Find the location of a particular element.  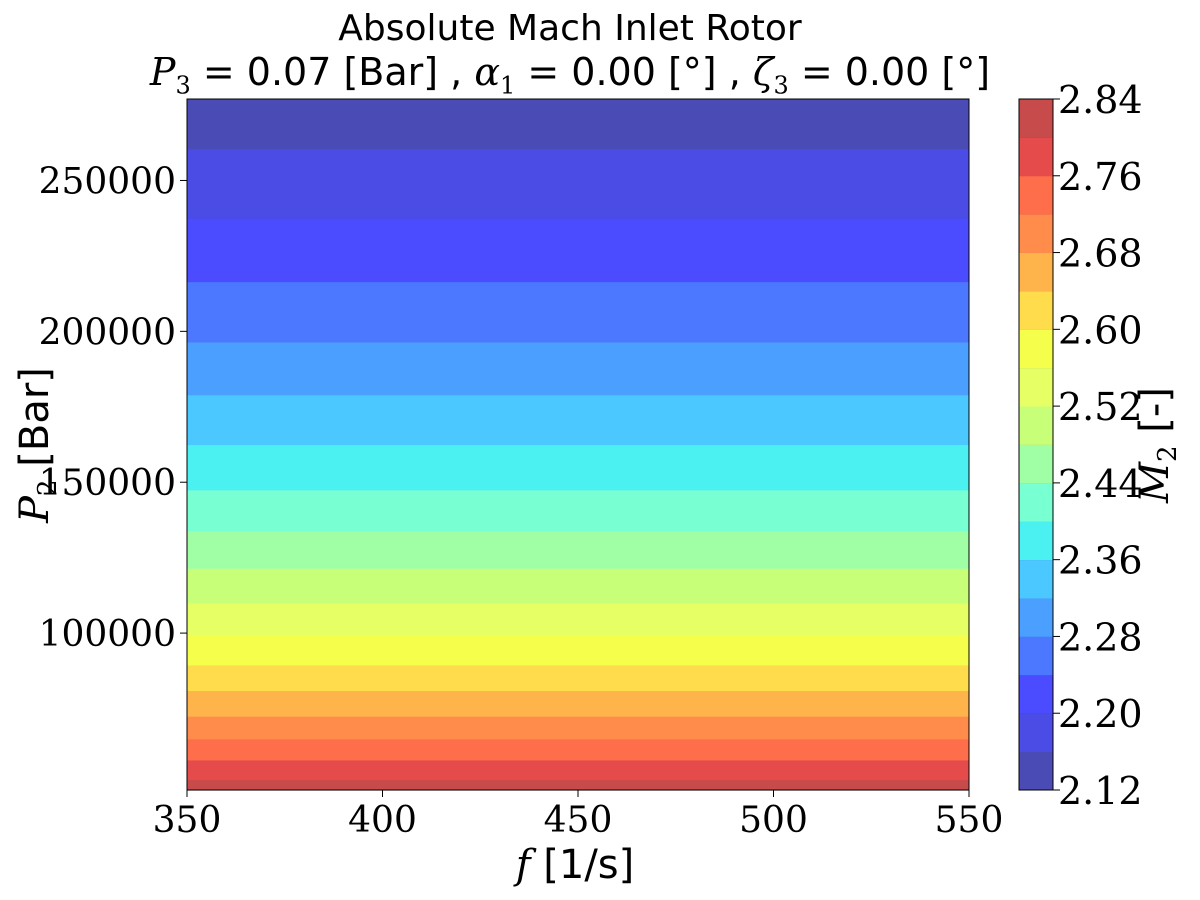

colorbar-frame is located at coordinates (1036, 444).